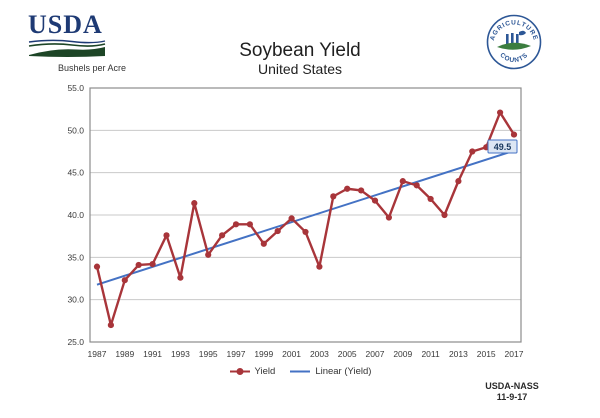  What do you see at coordinates (343, 371) in the screenshot?
I see `legend-label-linear: Linear (Yield)` at bounding box center [343, 371].